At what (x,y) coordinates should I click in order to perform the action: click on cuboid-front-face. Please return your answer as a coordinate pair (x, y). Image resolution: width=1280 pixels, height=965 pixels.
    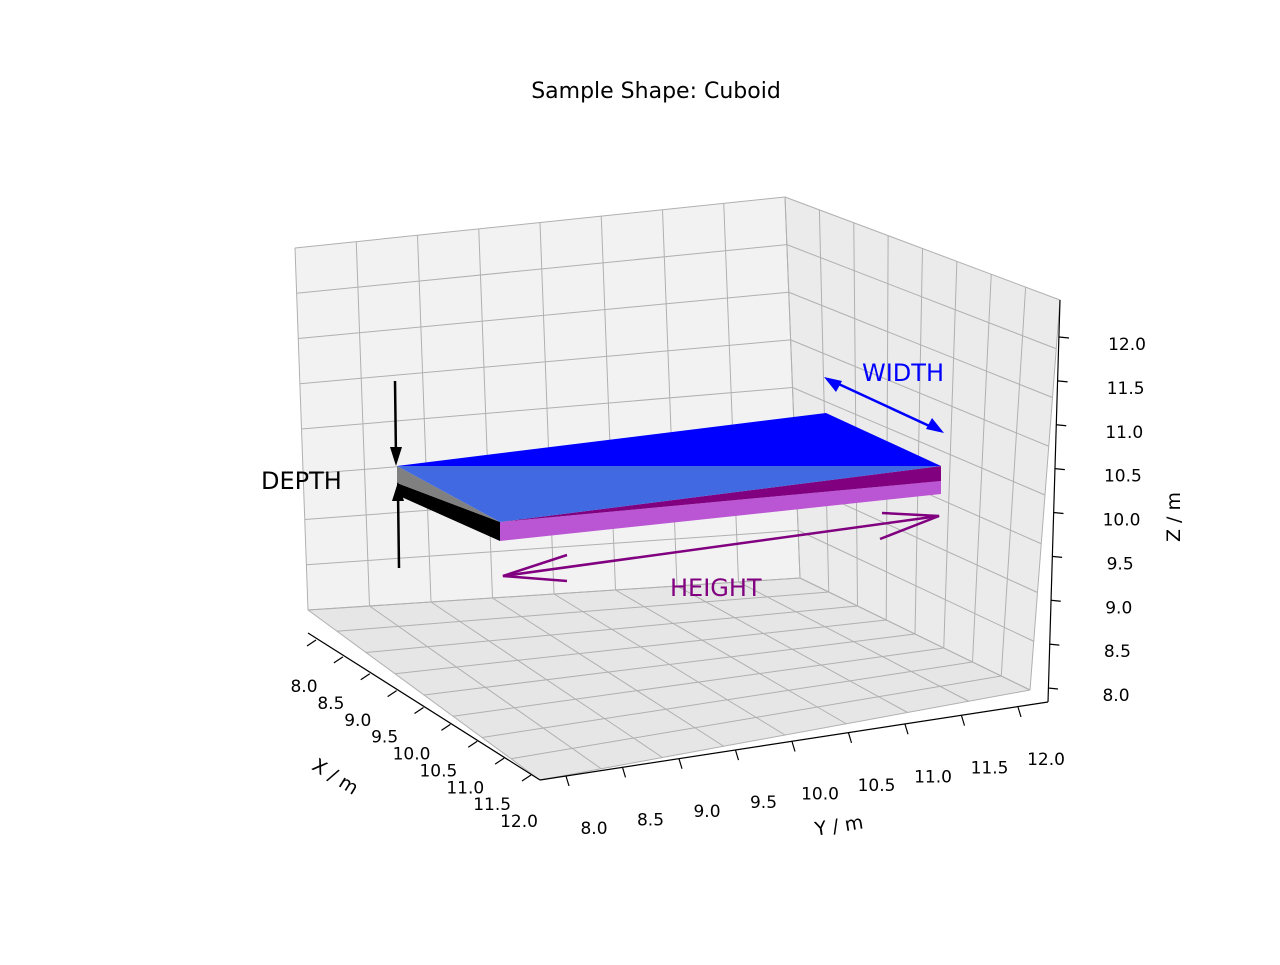
    Looking at the image, I should click on (720, 511).